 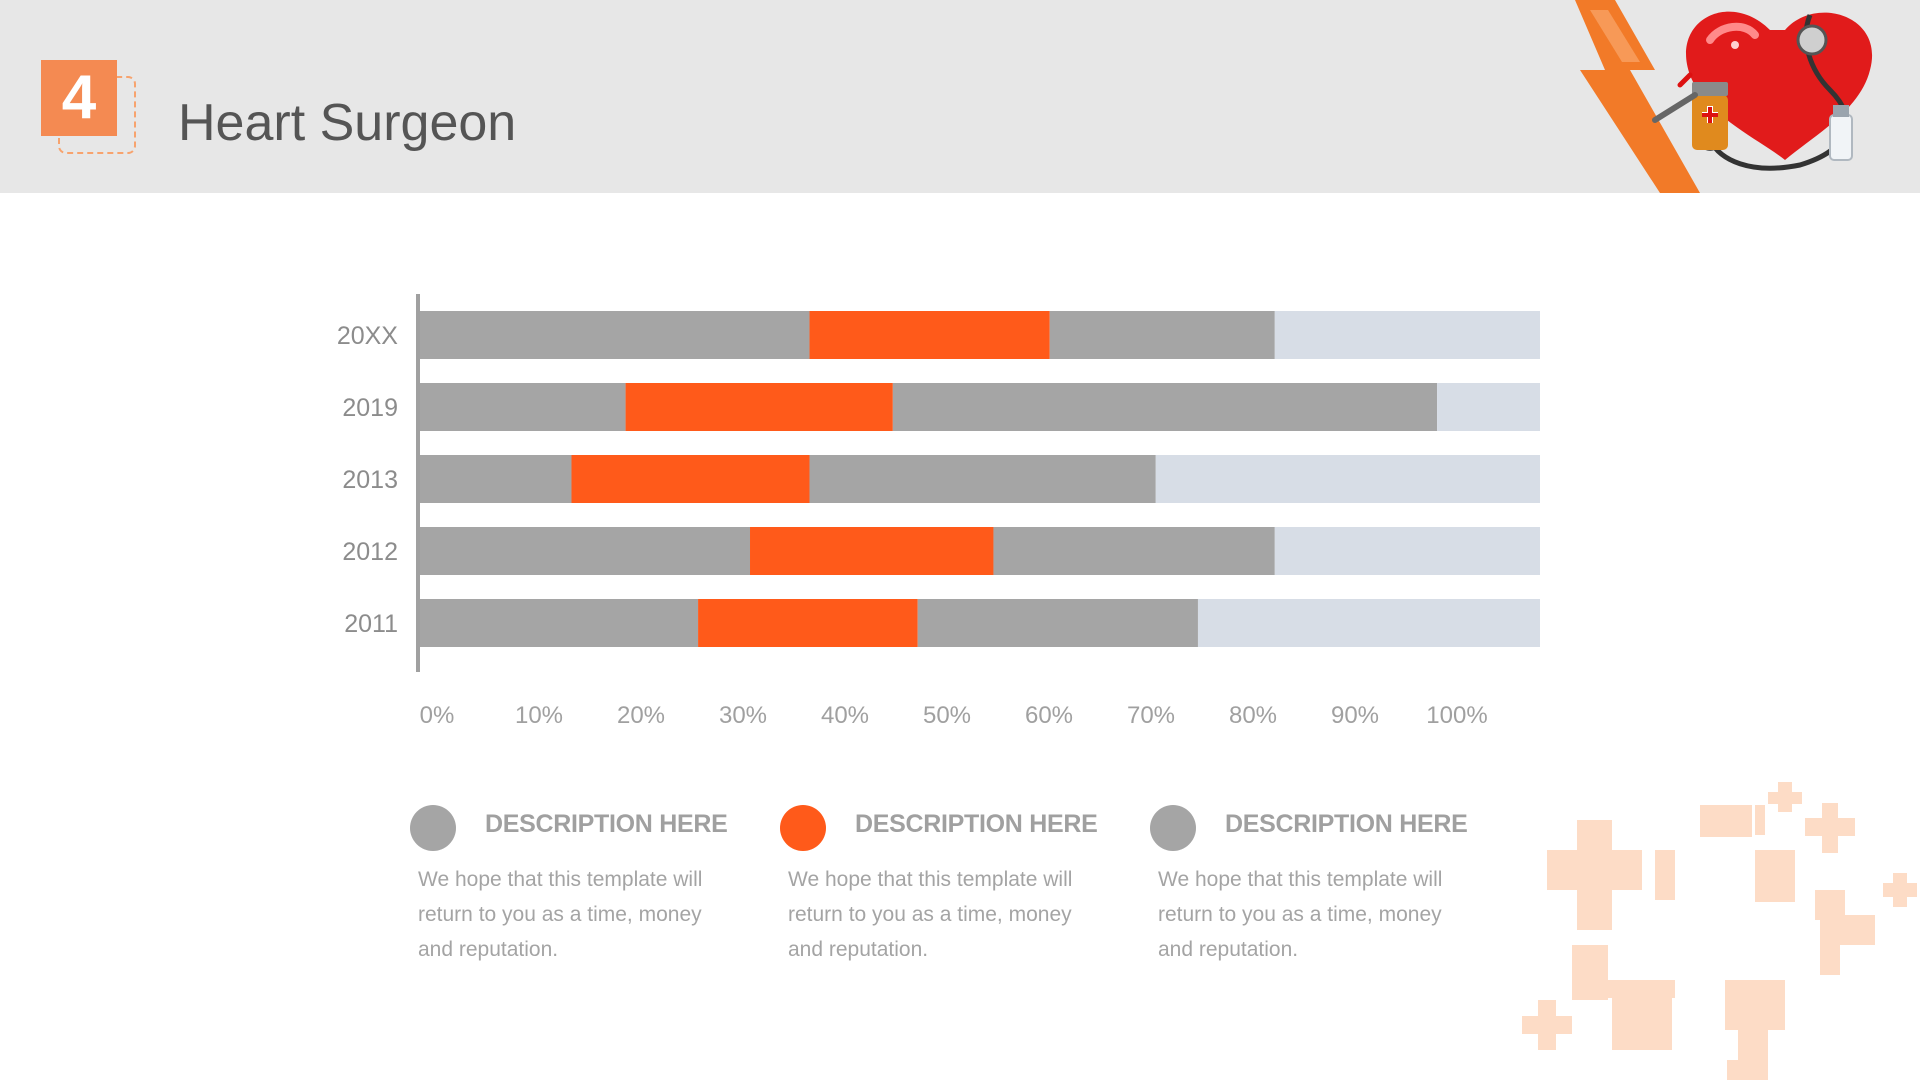 I want to click on x-tick-label: 70%, so click(x=1151, y=715).